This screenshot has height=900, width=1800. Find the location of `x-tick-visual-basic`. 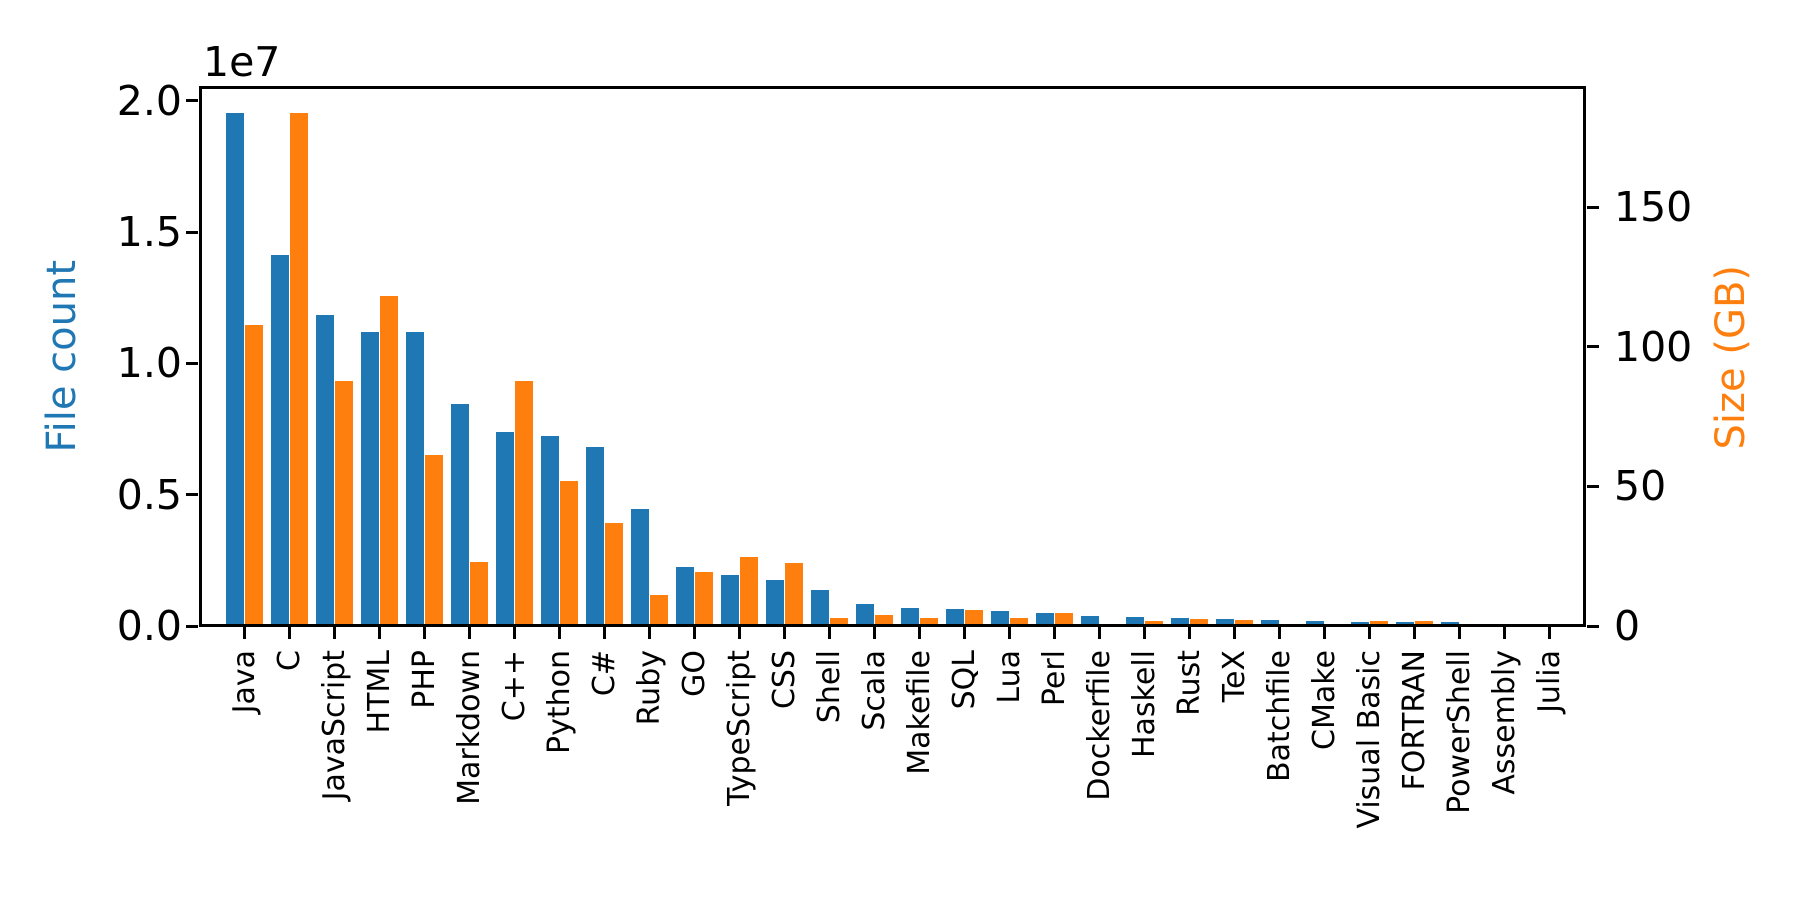

x-tick-visual-basic is located at coordinates (1369, 633).